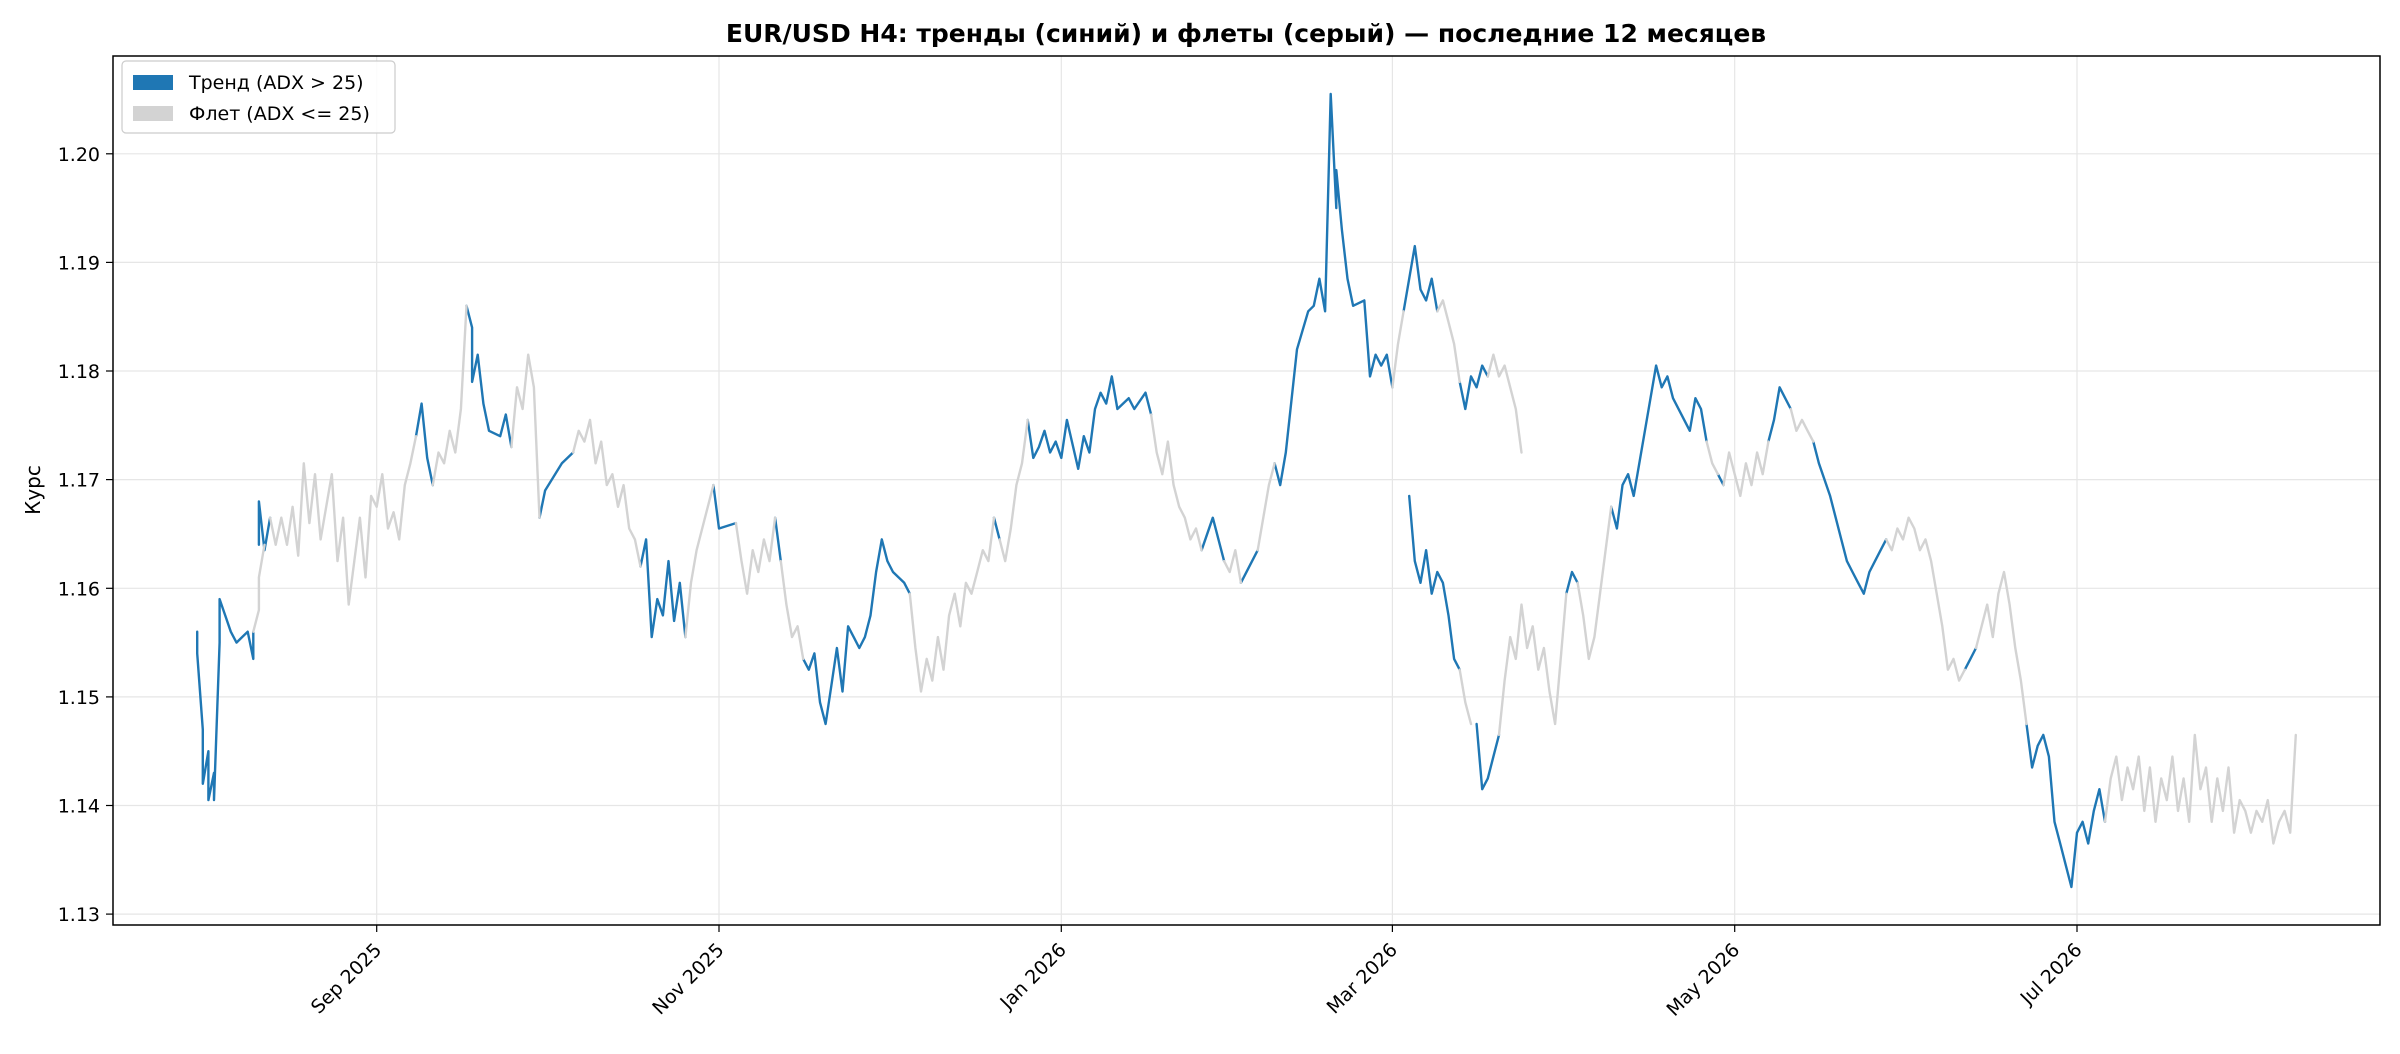 The width and height of the screenshot is (2400, 1054). Describe the element at coordinates (79, 698) in the screenshot. I see `y-tick-label: 1.15` at that location.